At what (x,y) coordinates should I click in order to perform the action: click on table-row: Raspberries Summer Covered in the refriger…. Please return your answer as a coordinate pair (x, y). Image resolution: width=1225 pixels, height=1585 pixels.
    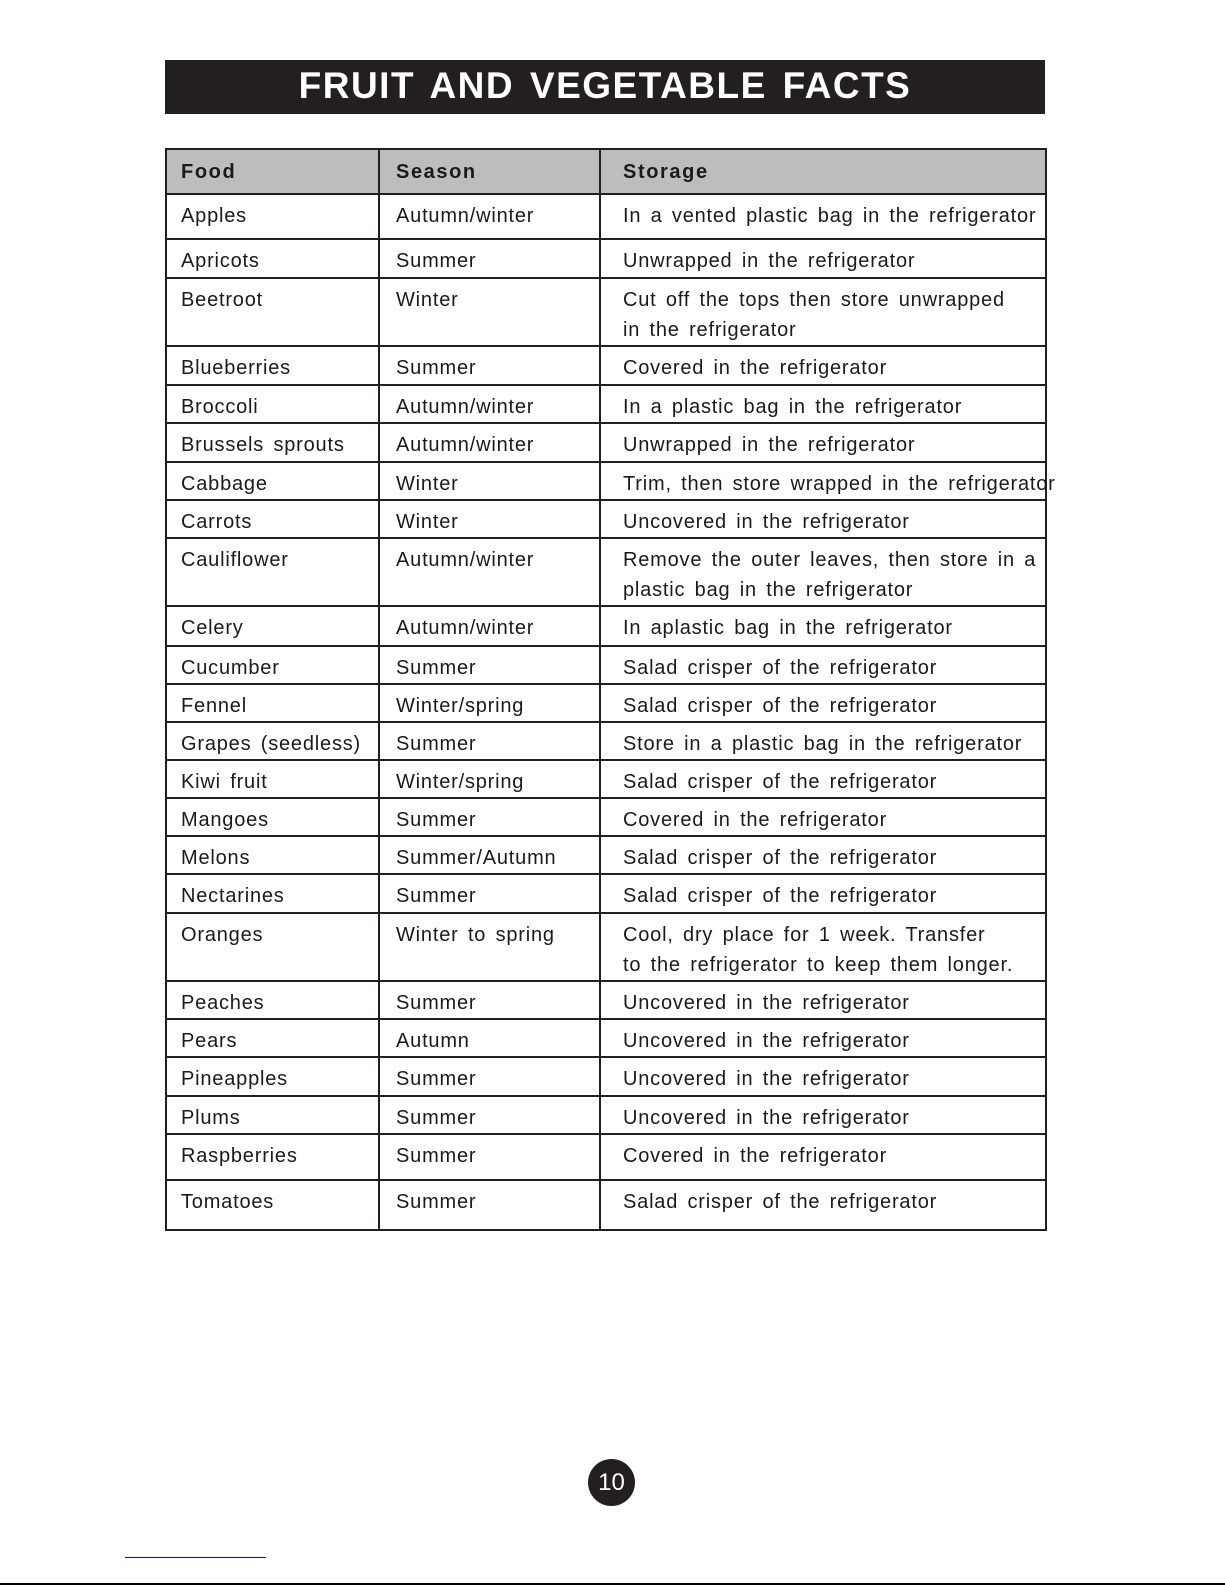
    Looking at the image, I should click on (606, 1157).